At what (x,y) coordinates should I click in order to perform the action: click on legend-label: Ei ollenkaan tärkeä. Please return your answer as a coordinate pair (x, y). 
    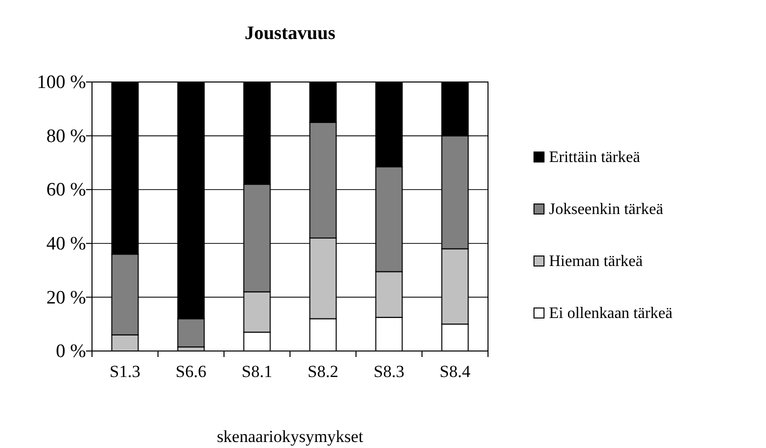
    Looking at the image, I should click on (610, 313).